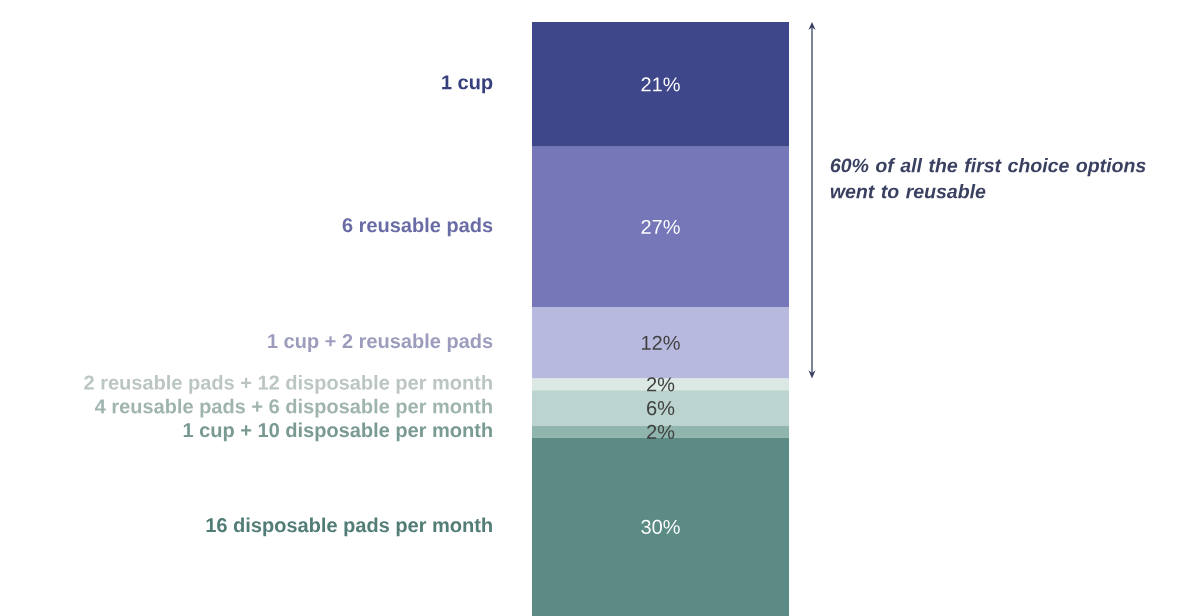 The image size is (1198, 616). I want to click on text: 16 disposable pads per month, so click(349, 527).